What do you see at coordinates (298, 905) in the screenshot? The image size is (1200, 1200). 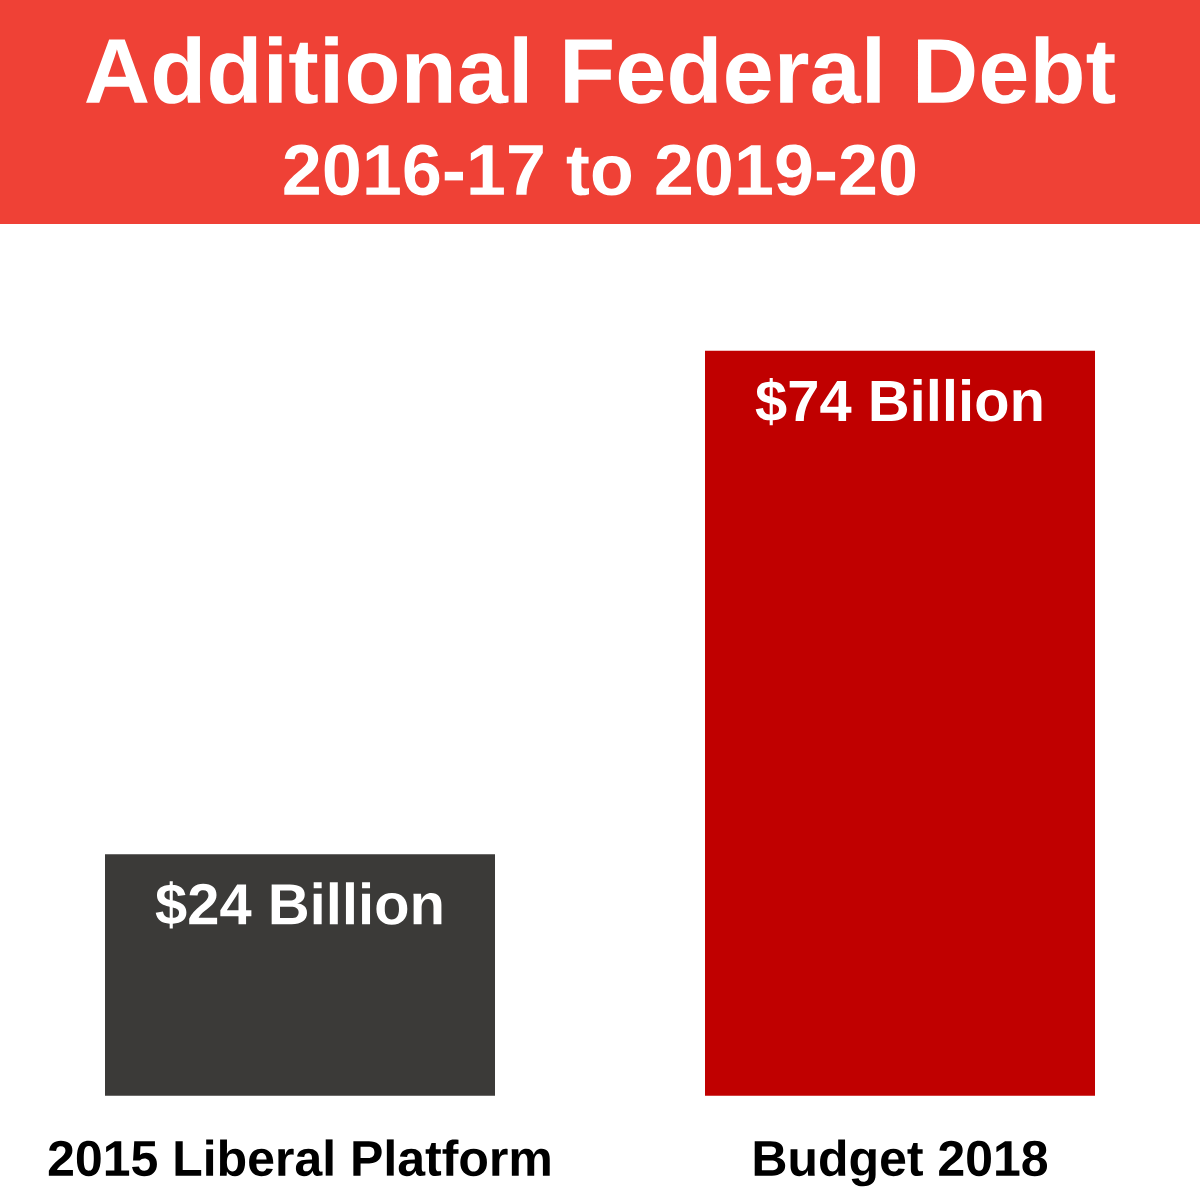 I see `data-label: $24 Billion` at bounding box center [298, 905].